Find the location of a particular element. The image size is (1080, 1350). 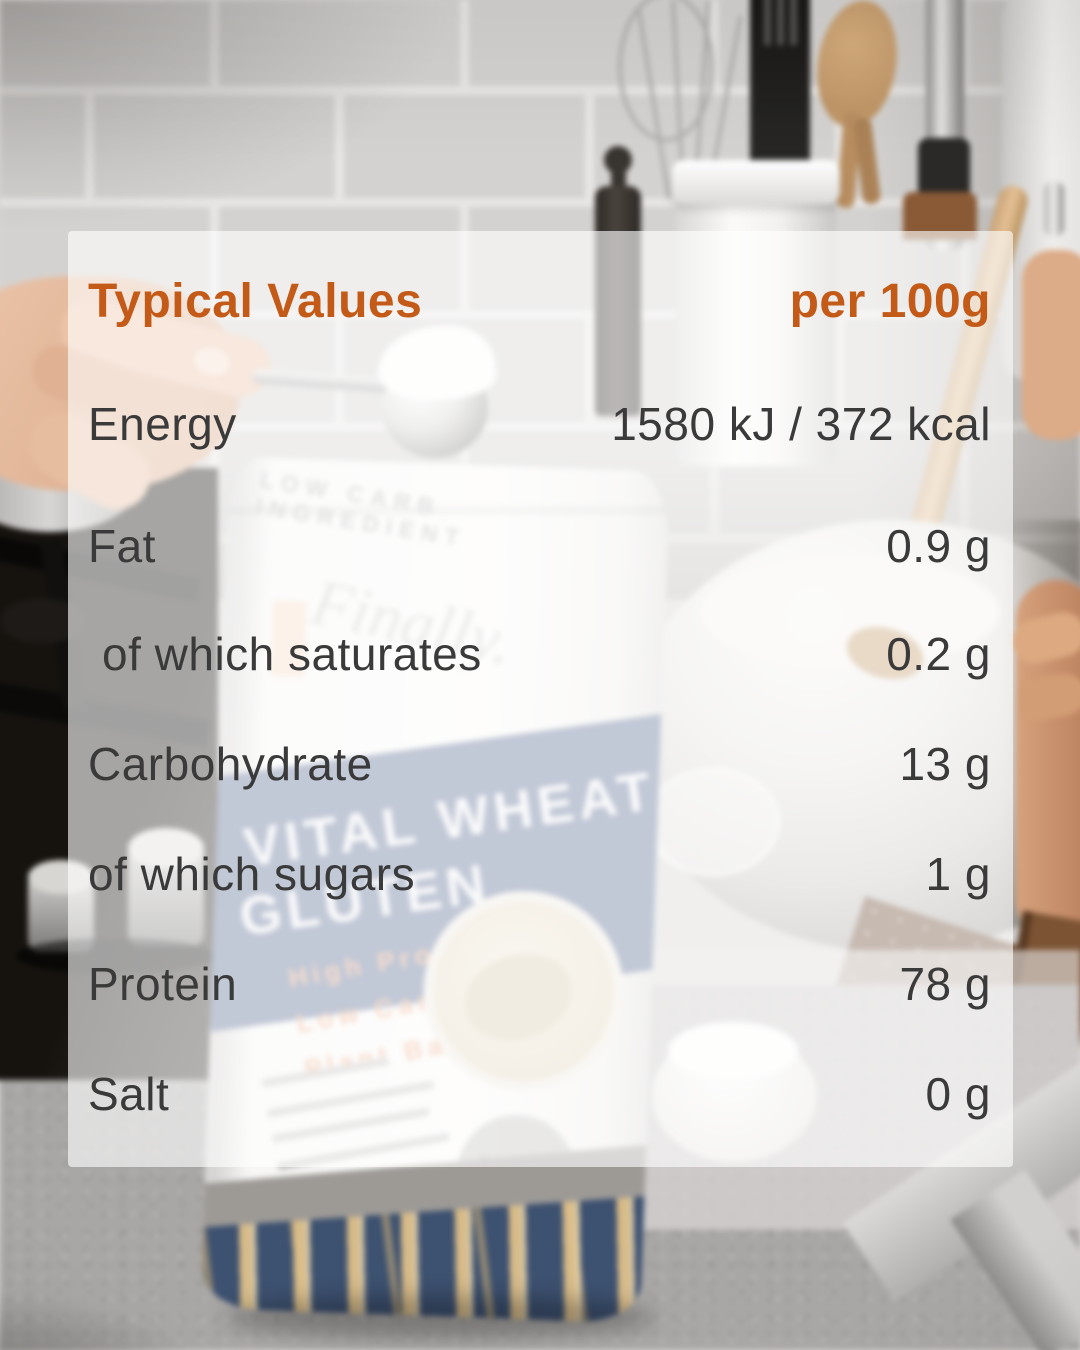

nutrition-row-salt: Salt 0 g is located at coordinates (539, 1094).